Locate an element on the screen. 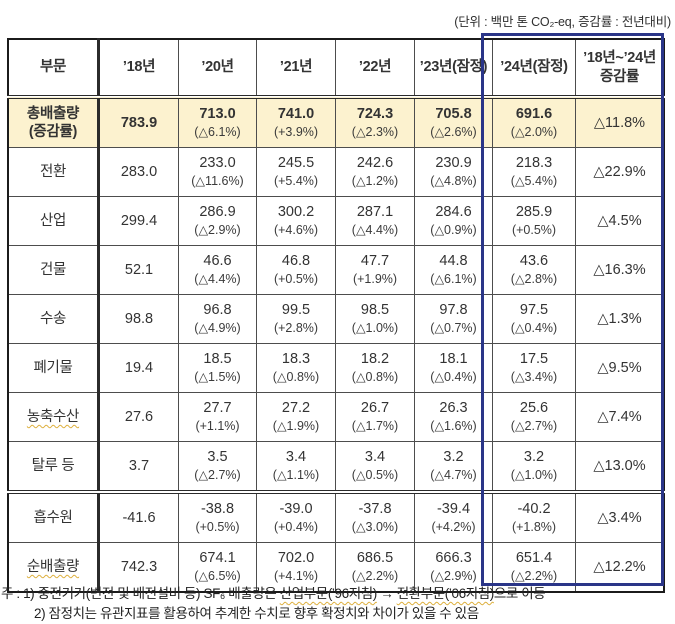  year-cell: -40.2 (+1.8%) is located at coordinates (534, 516).